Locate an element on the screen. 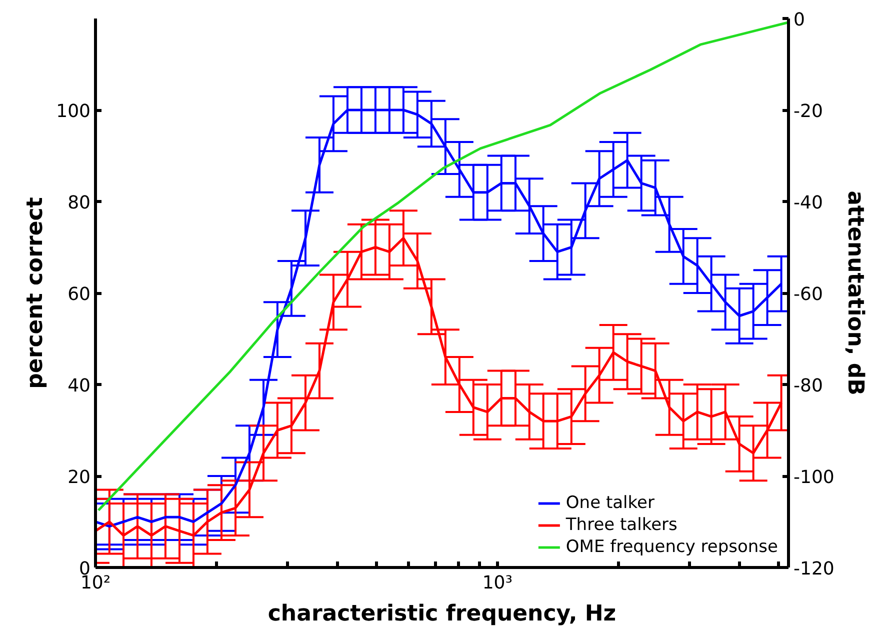  y-tick-label: 80 is located at coordinates (79, 203).